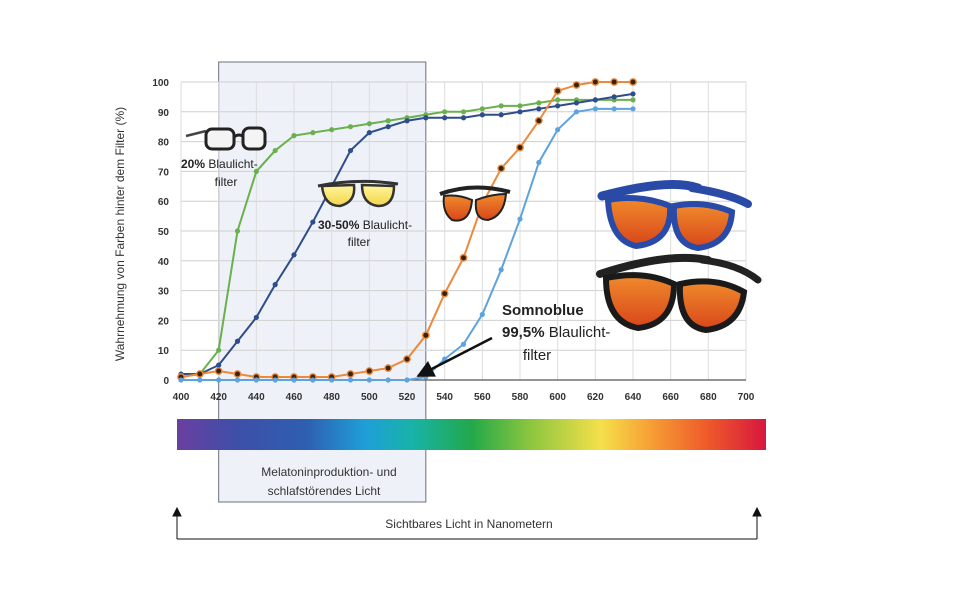 The width and height of the screenshot is (970, 600). What do you see at coordinates (746, 397) in the screenshot?
I see `x-tick-700: 700` at bounding box center [746, 397].